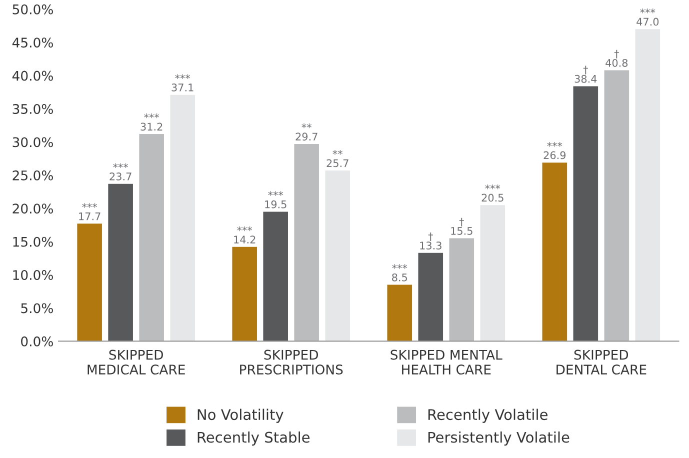 The image size is (689, 458). What do you see at coordinates (291, 362) in the screenshot?
I see `x-tick-label: SKIPPED PRESCRIPTIONS` at bounding box center [291, 362].